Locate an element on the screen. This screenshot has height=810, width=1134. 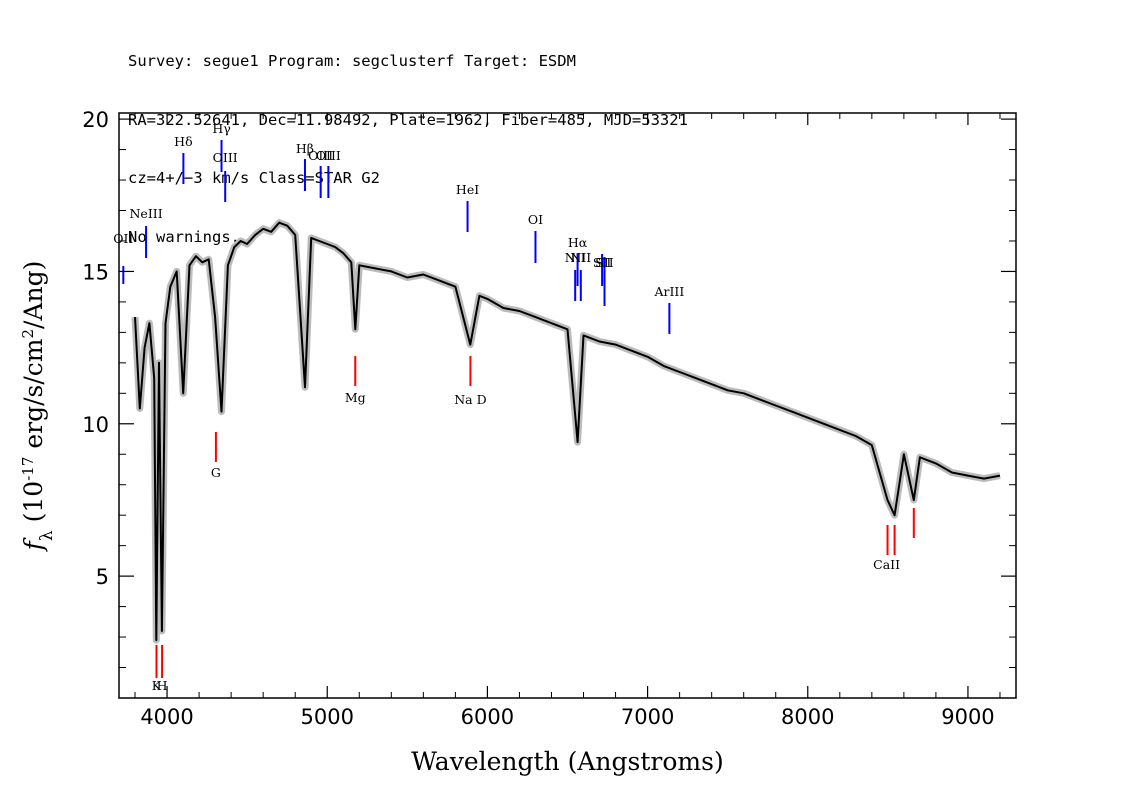
y-axis-title: fλ (10-17 erg/s/cm2/Ang) is located at coordinates (38, 407).